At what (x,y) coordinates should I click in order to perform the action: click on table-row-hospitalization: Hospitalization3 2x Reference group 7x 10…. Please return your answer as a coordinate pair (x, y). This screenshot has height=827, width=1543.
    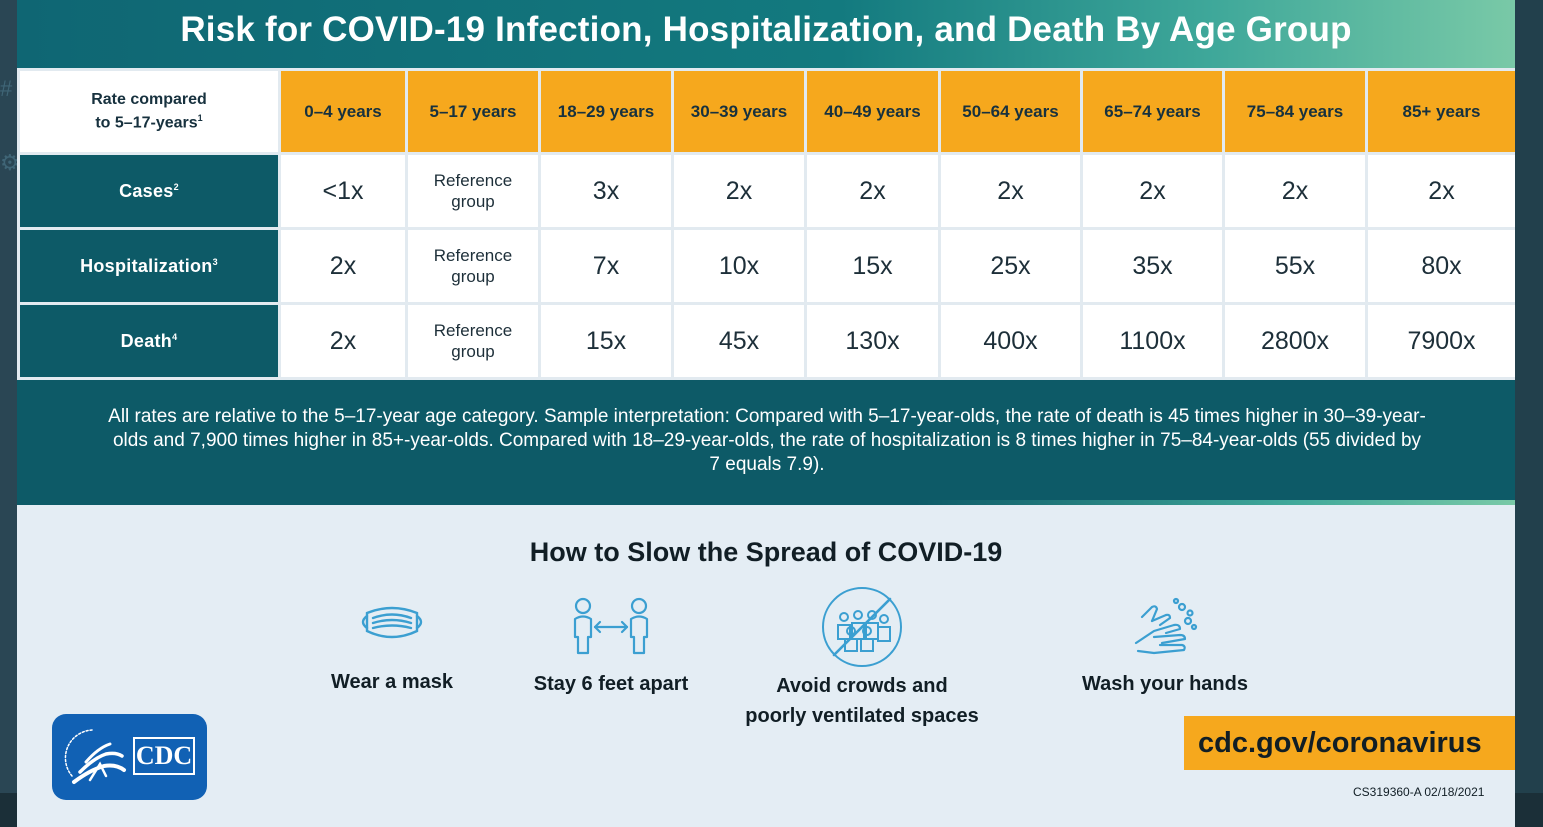
    Looking at the image, I should click on (766, 266).